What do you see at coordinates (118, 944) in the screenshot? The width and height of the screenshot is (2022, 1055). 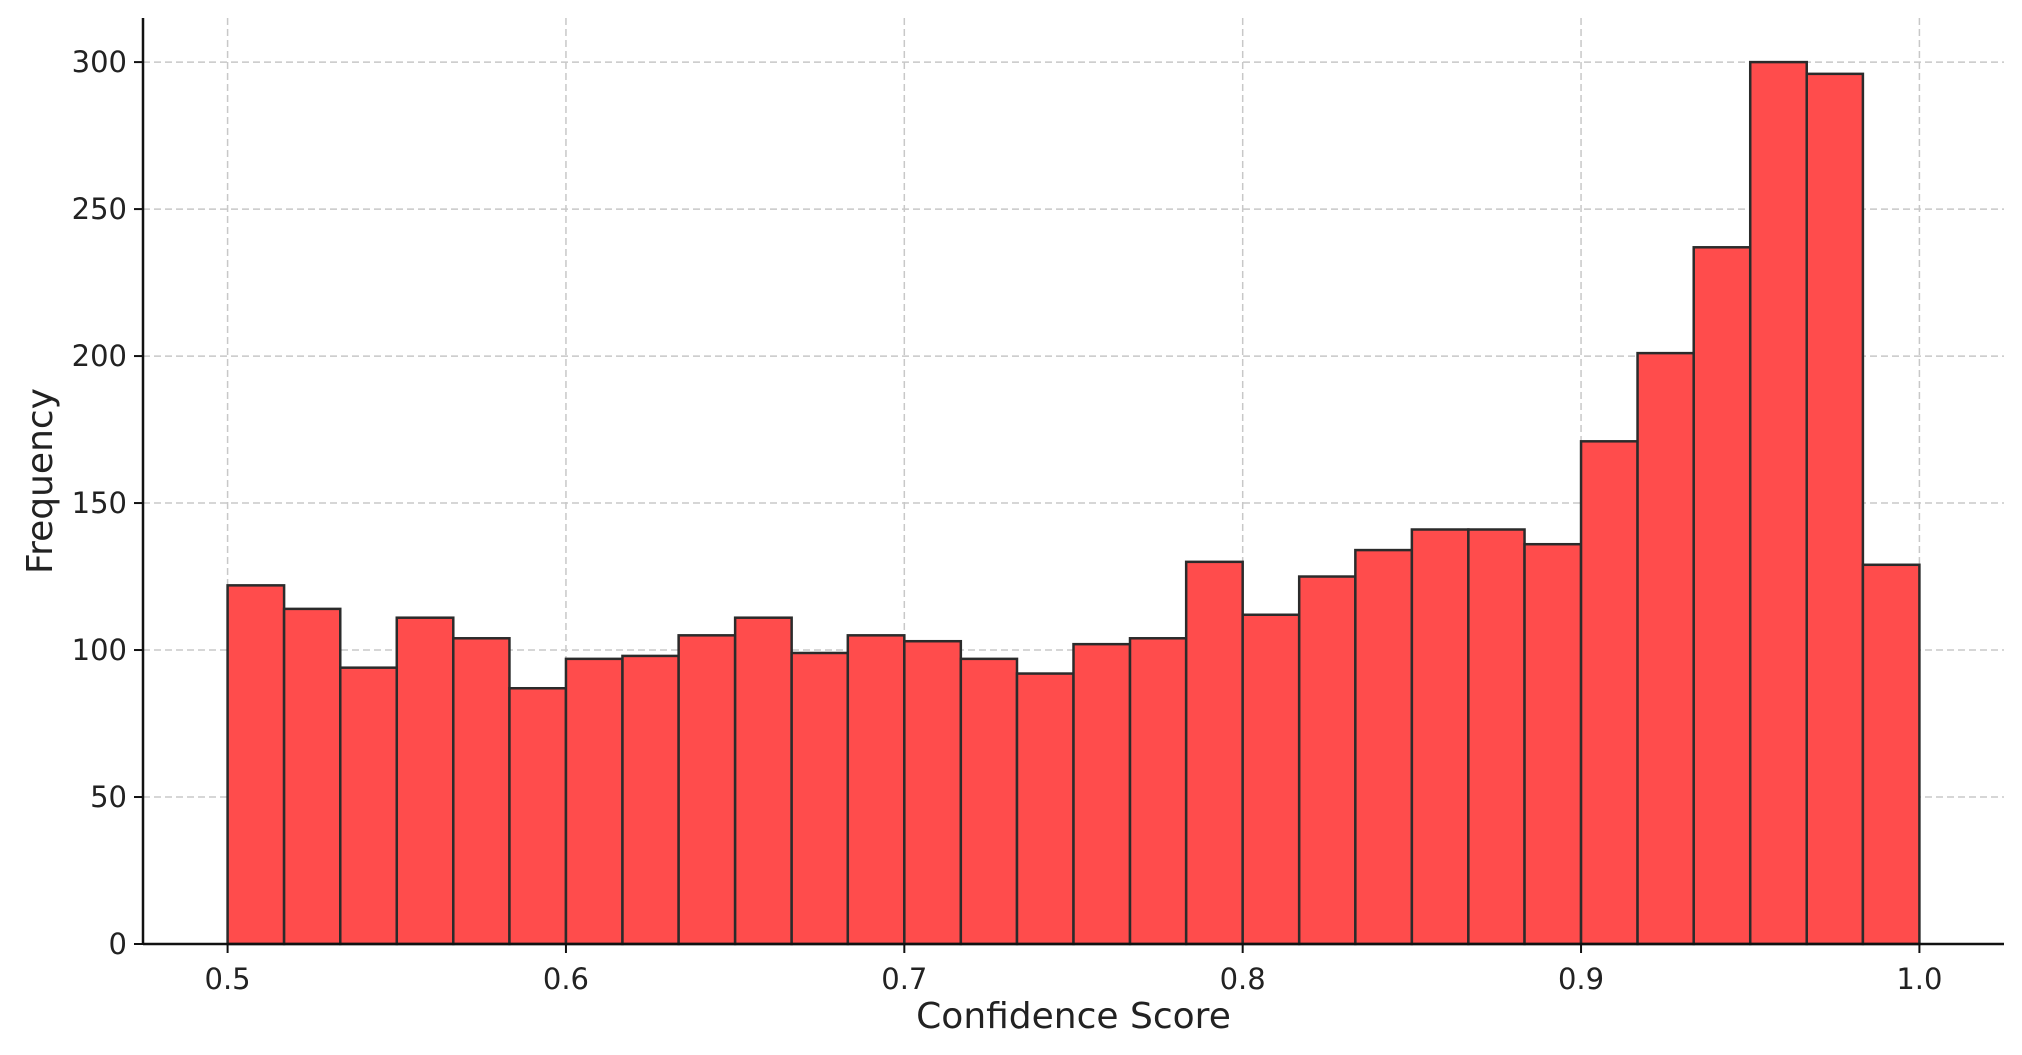 I see `y-tick-label: 0` at bounding box center [118, 944].